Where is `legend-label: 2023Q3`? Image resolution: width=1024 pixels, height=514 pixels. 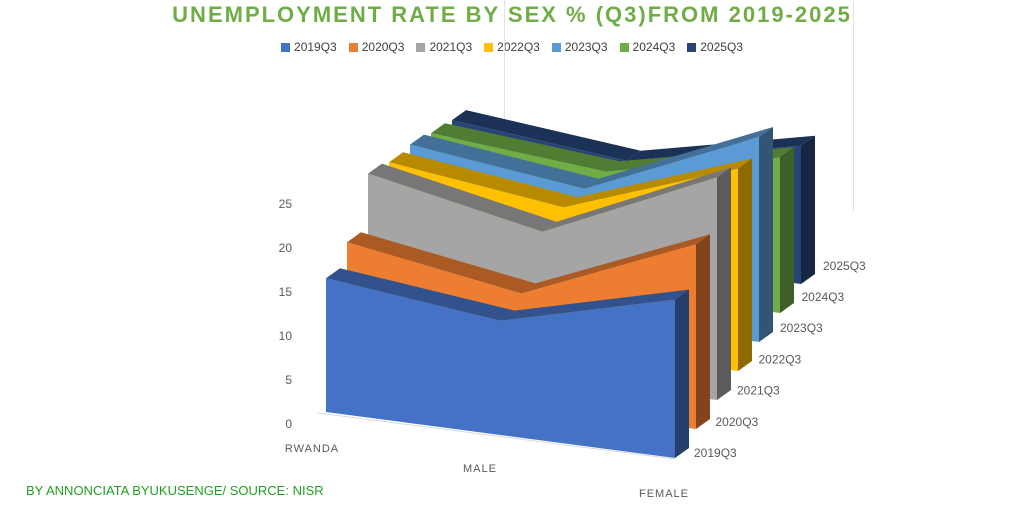
legend-label: 2023Q3 is located at coordinates (586, 47).